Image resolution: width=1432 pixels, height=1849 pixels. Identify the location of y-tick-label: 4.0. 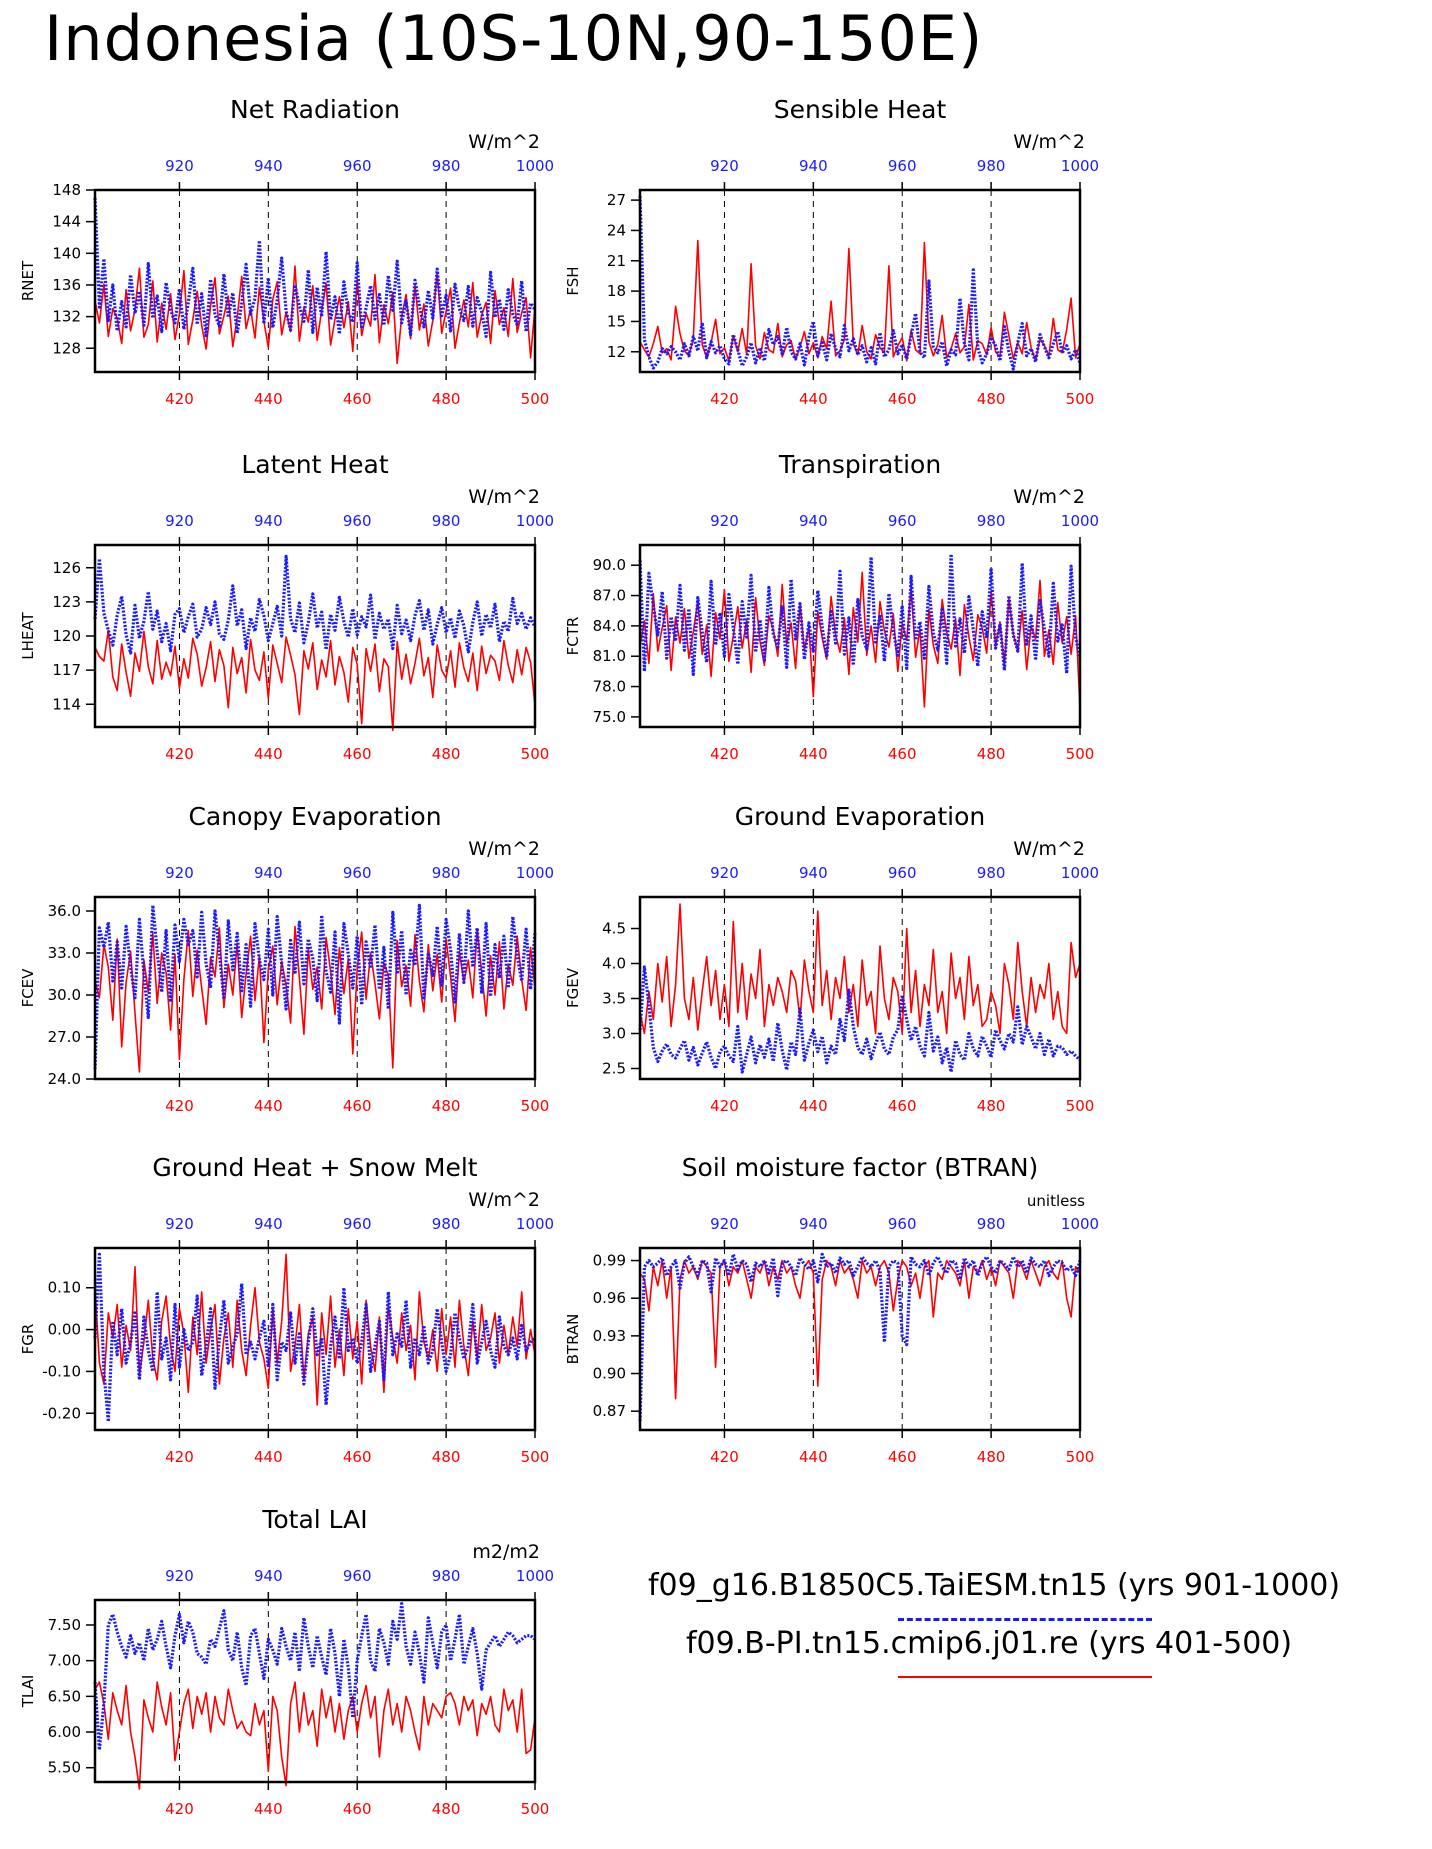
(614, 964).